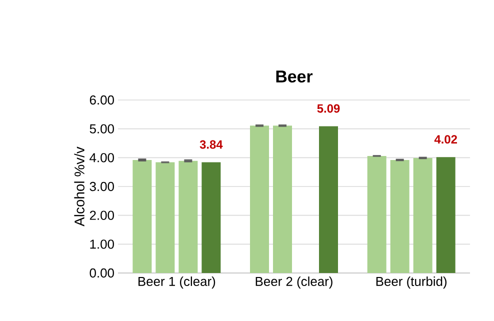 Image resolution: width=494 pixels, height=321 pixels. What do you see at coordinates (102, 215) in the screenshot?
I see `y-tick-label: 2.00` at bounding box center [102, 215].